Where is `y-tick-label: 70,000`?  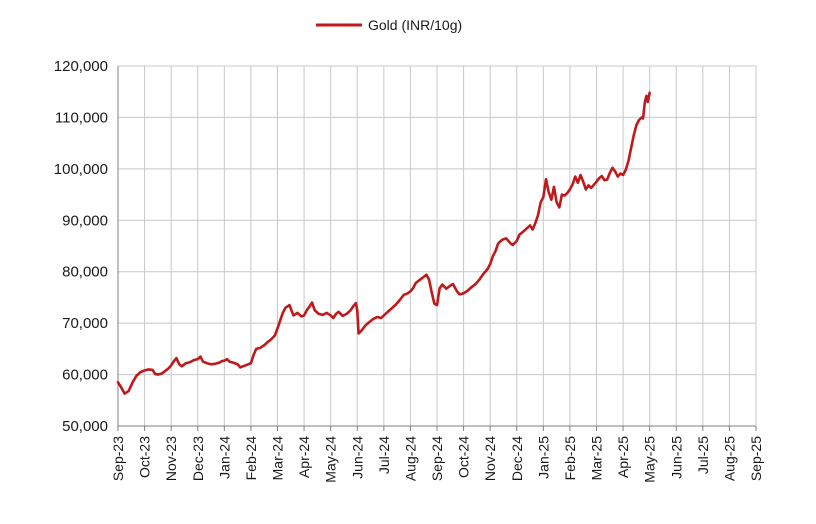 y-tick-label: 70,000 is located at coordinates (85, 323).